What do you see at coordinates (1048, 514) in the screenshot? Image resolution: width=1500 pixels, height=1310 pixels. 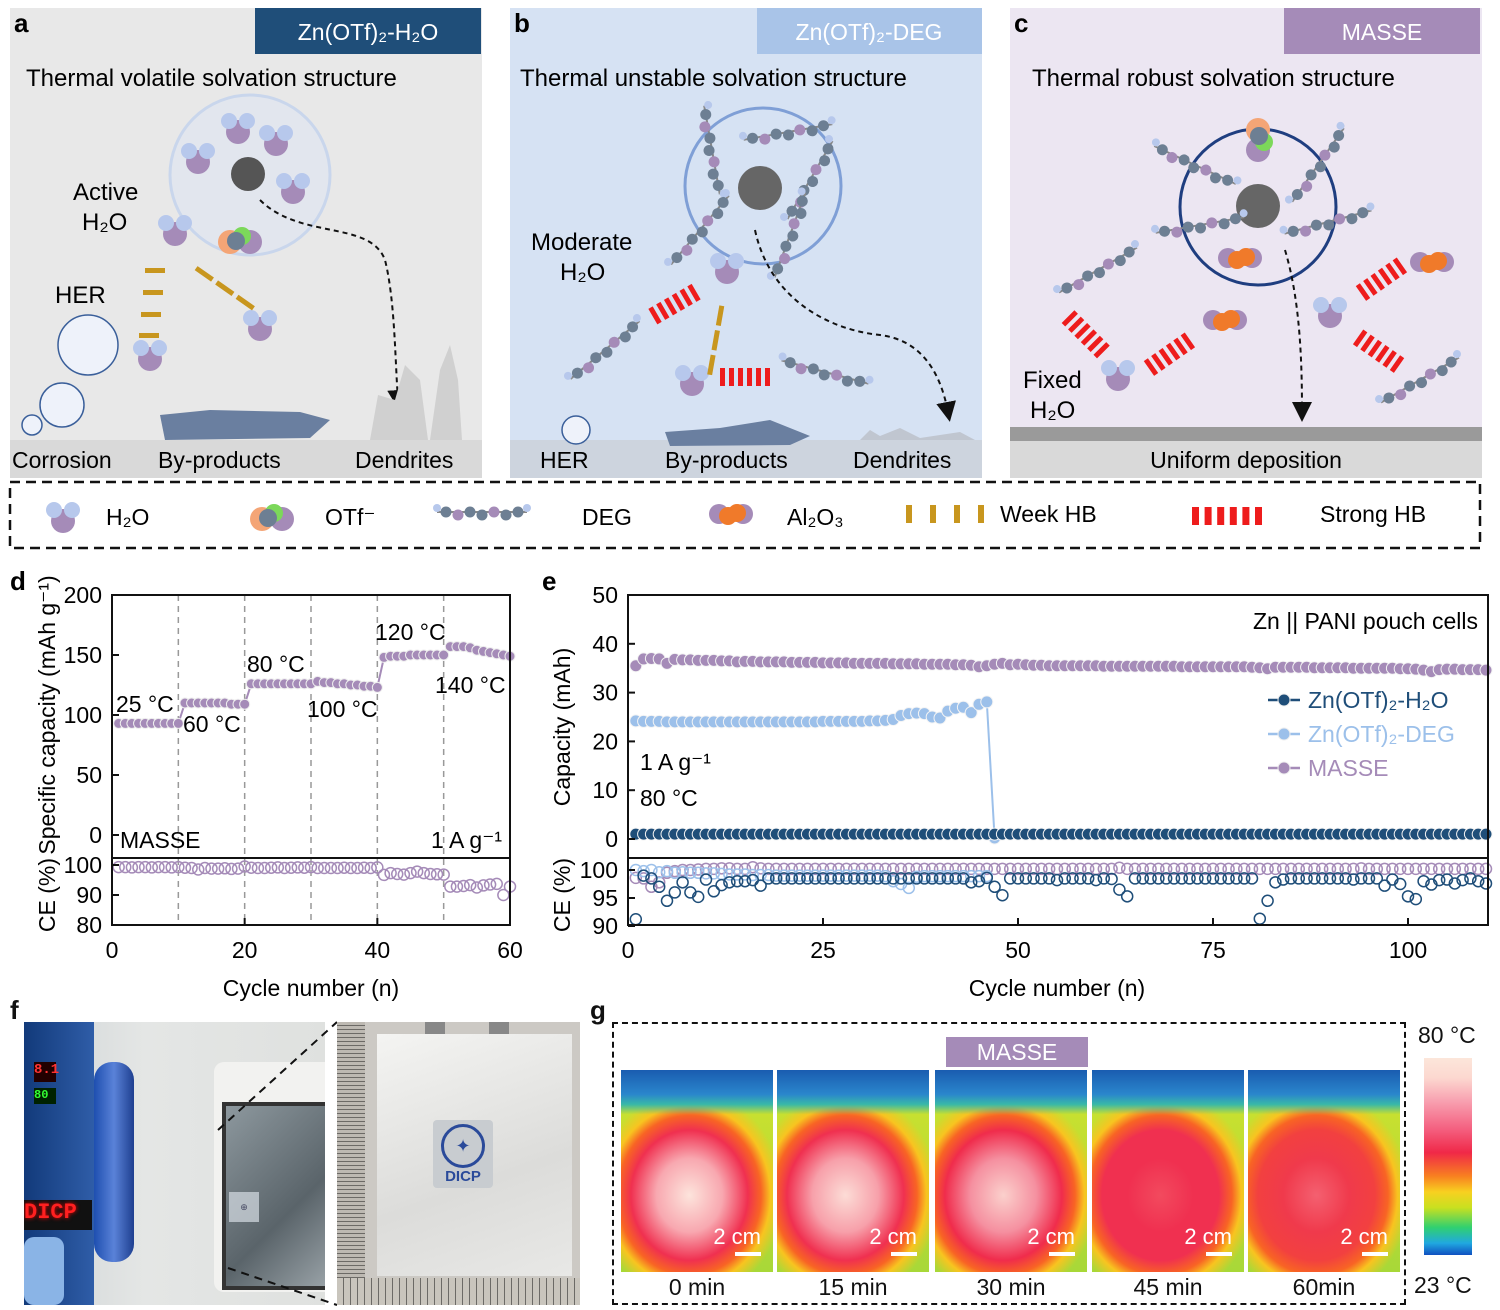 I see `legend-weak-hb-label: Week HB` at bounding box center [1048, 514].